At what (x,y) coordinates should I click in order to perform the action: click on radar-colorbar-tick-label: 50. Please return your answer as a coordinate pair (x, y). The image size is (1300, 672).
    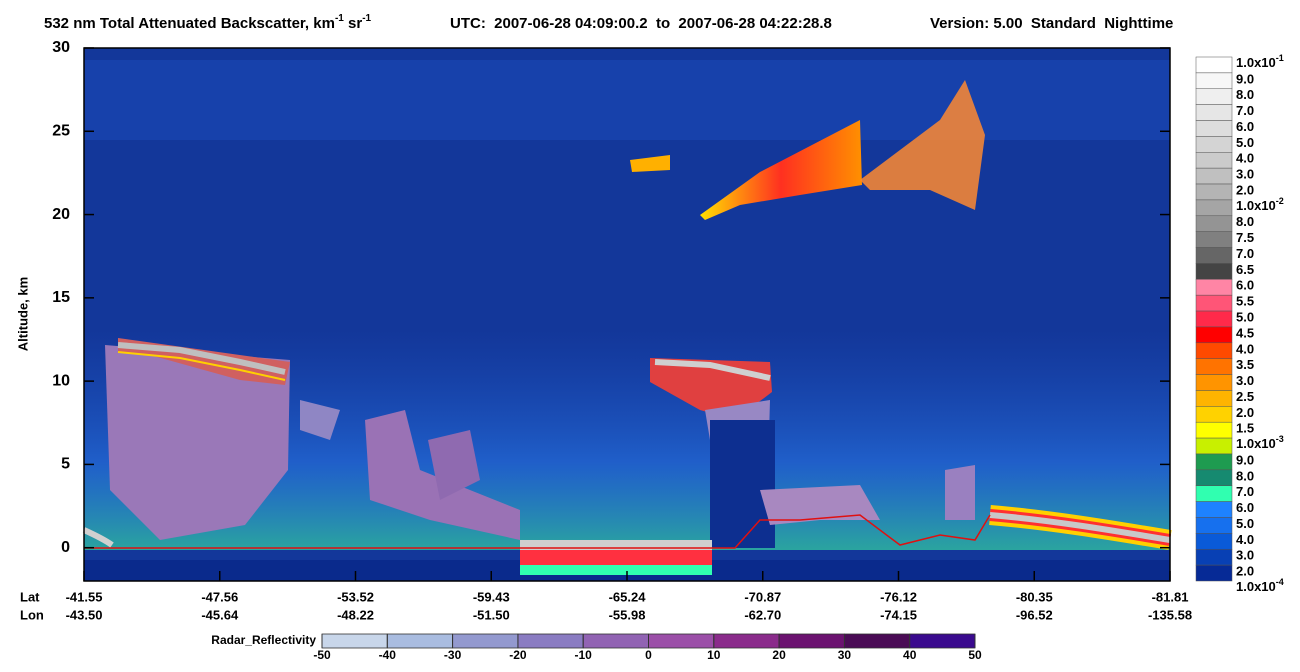
    Looking at the image, I should click on (975, 655).